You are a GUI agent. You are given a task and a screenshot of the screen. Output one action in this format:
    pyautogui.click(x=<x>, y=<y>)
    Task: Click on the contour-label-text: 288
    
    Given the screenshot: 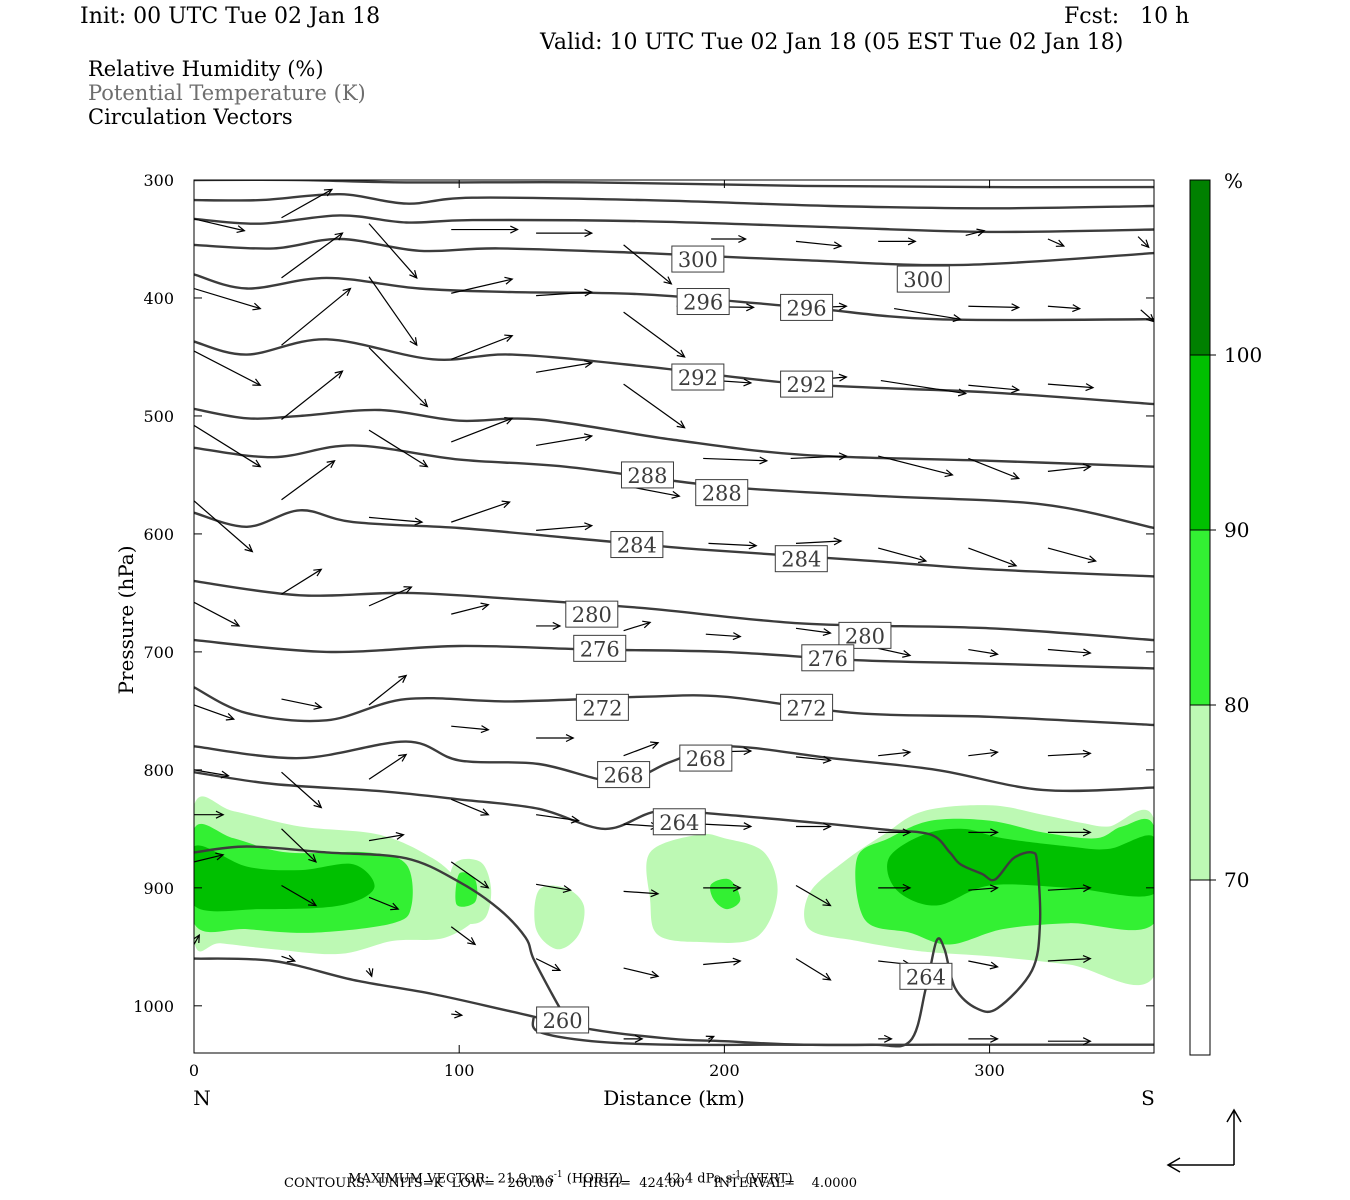 What is the action you would take?
    pyautogui.click(x=647, y=476)
    